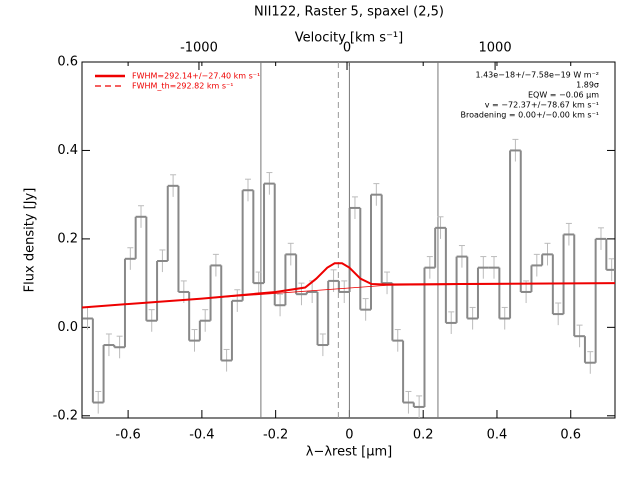  Describe the element at coordinates (349, 12) in the screenshot. I see `chart-title: NII122, Raster 5, spaxel (2,5)` at that location.